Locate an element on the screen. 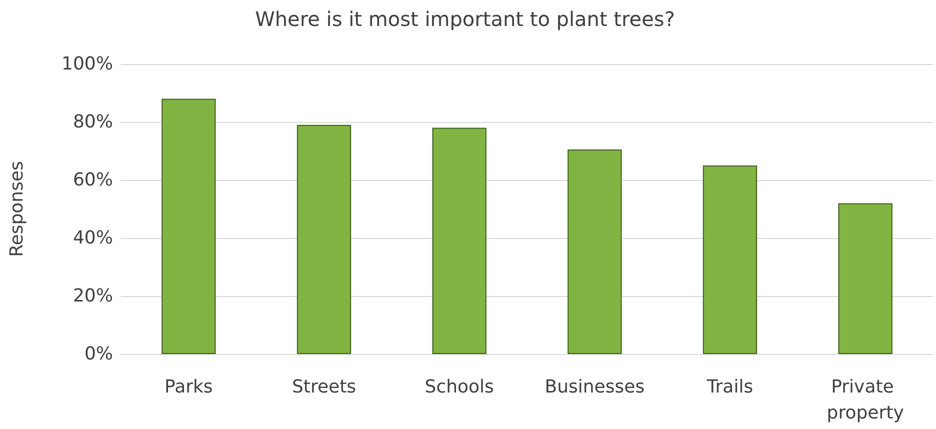 The height and width of the screenshot is (429, 936). y-tick-label: 20% is located at coordinates (92, 296).